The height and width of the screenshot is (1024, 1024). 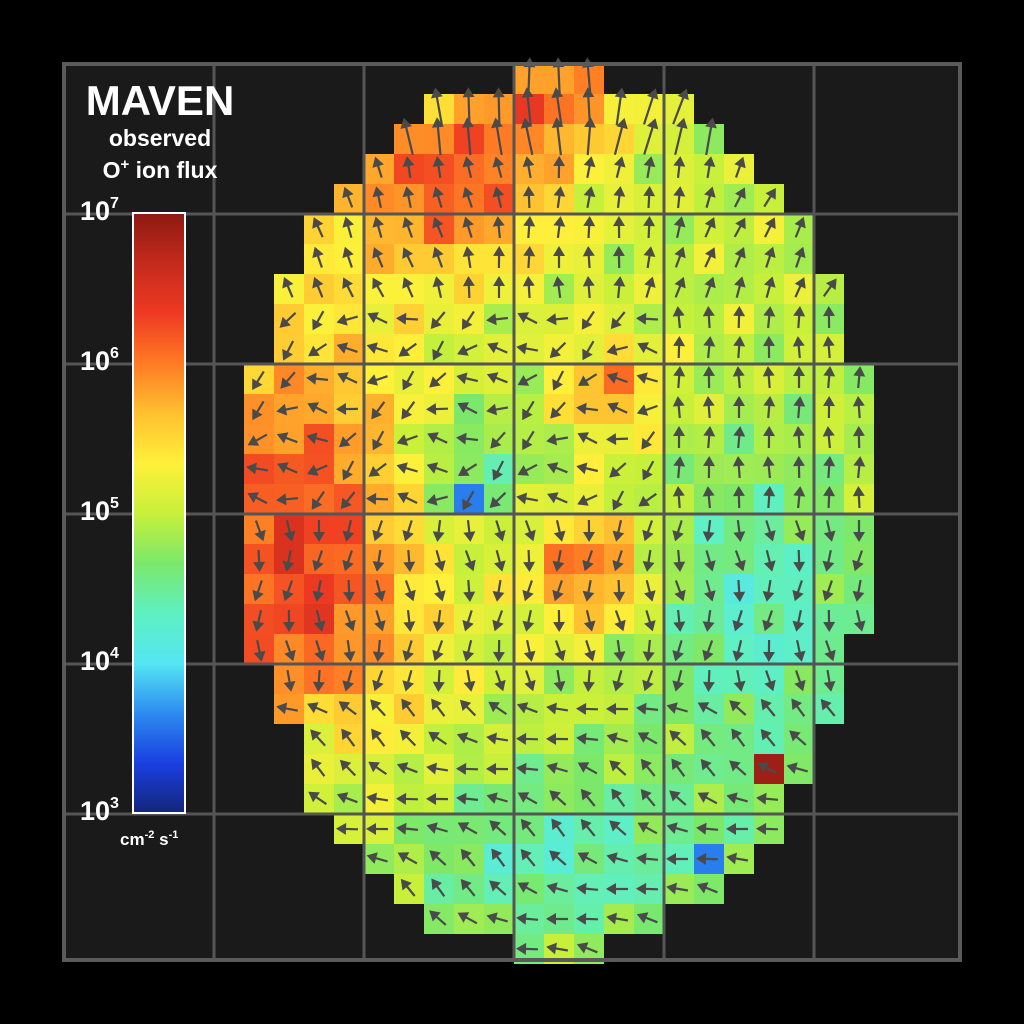 I want to click on chart-subtitle-line1: observed, so click(x=160, y=138).